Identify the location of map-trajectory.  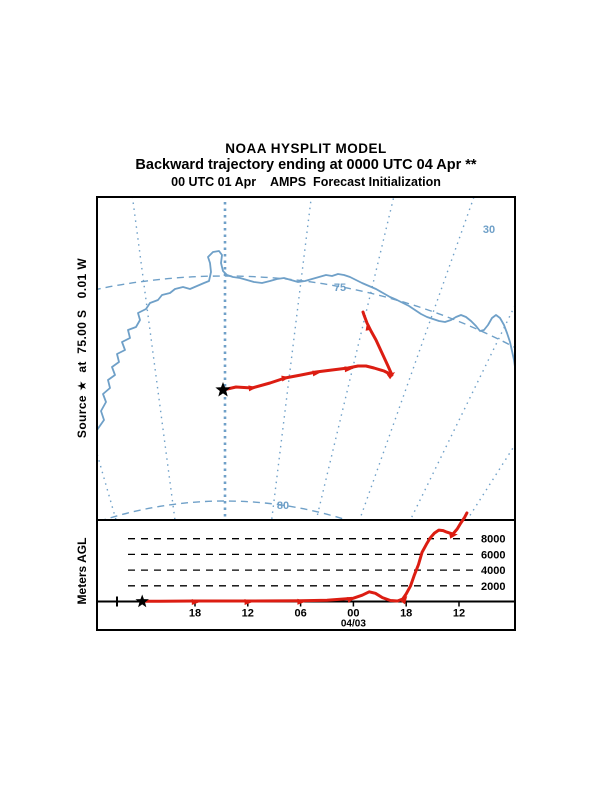
(308, 351).